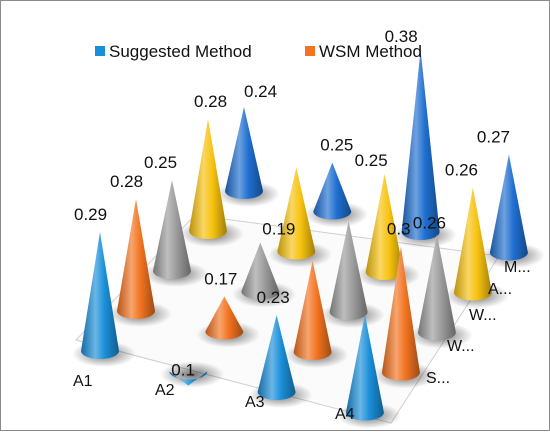 The width and height of the screenshot is (550, 432). What do you see at coordinates (183, 370) in the screenshot?
I see `data-label: 0.1` at bounding box center [183, 370].